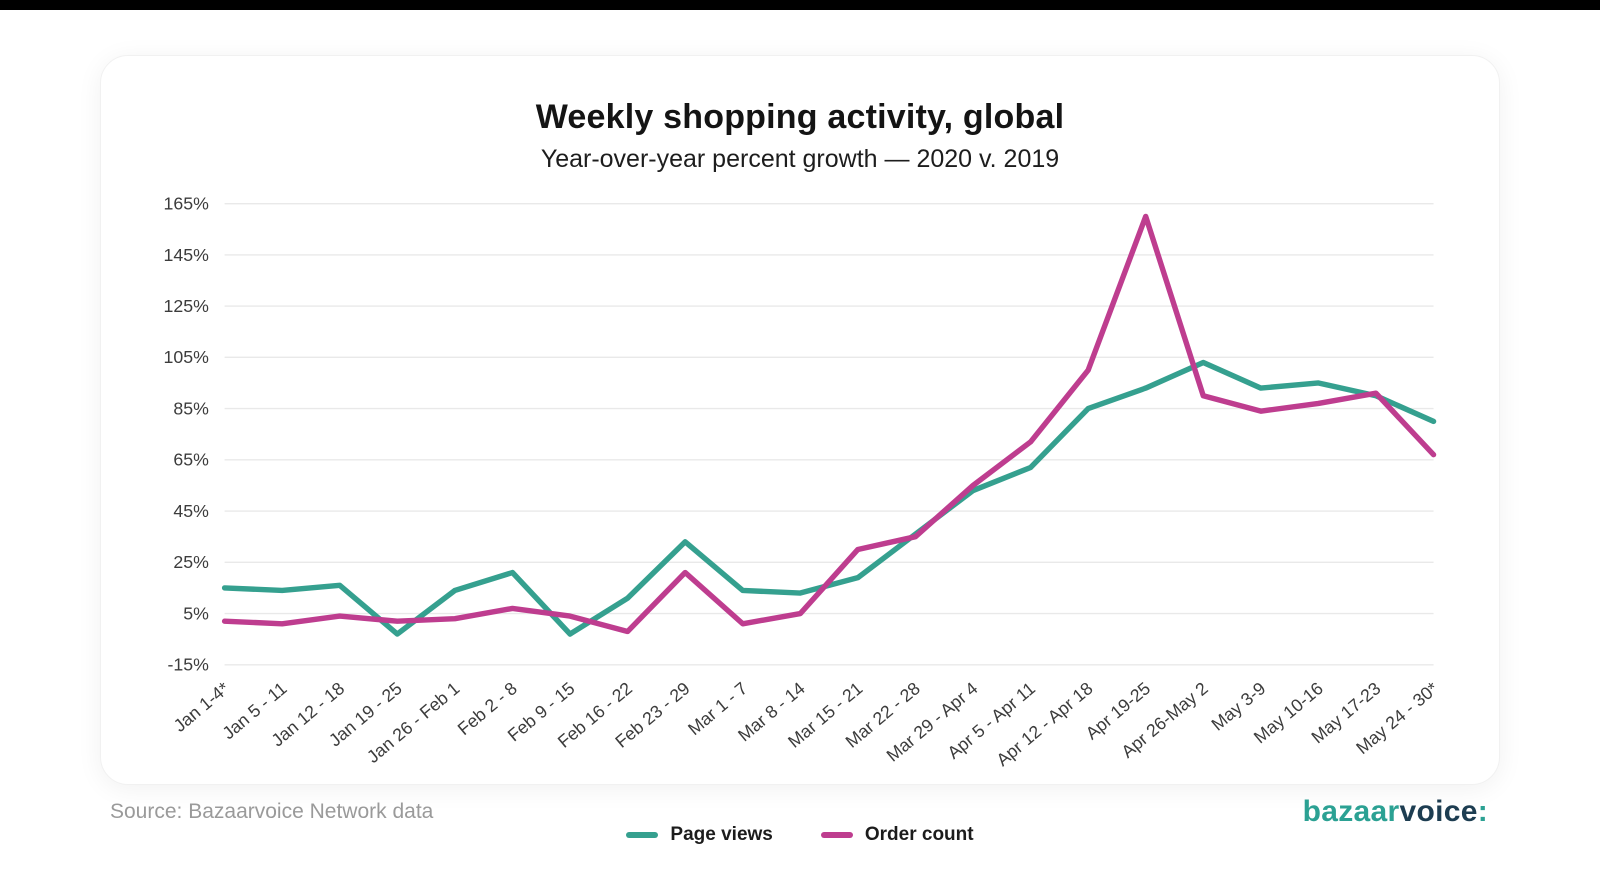  What do you see at coordinates (188, 665) in the screenshot?
I see `y-tick-label: -15%` at bounding box center [188, 665].